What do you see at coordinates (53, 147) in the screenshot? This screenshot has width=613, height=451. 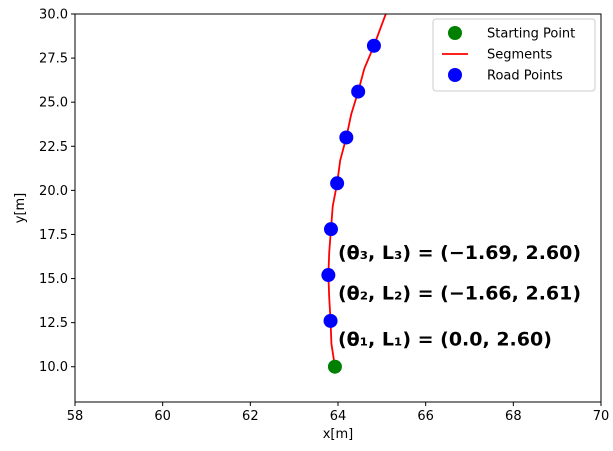 I see `y-tick-label: 22.5` at bounding box center [53, 147].